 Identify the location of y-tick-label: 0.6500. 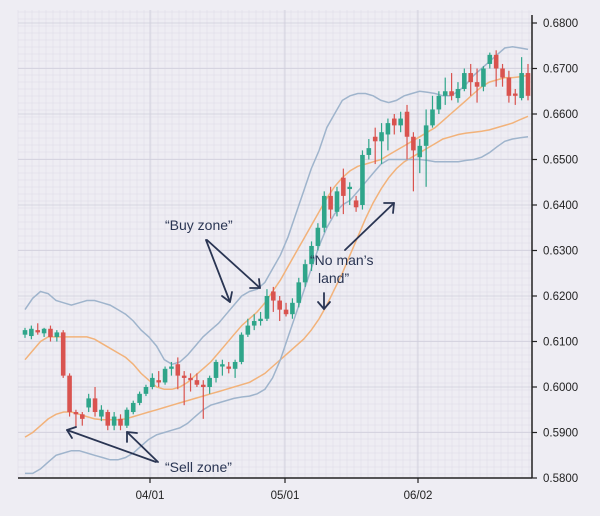
(560, 161).